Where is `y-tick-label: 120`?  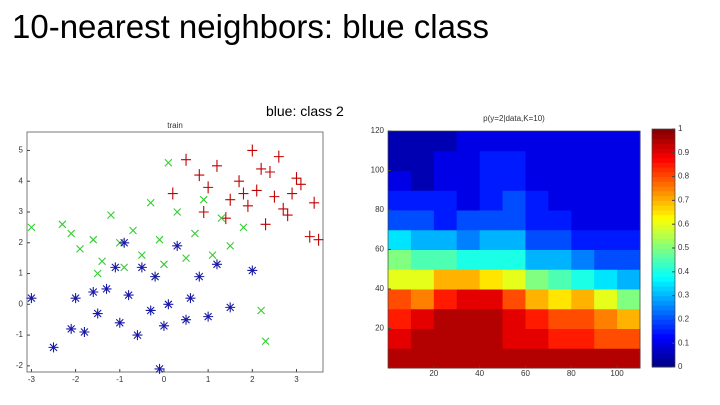 y-tick-label: 120 is located at coordinates (378, 130).